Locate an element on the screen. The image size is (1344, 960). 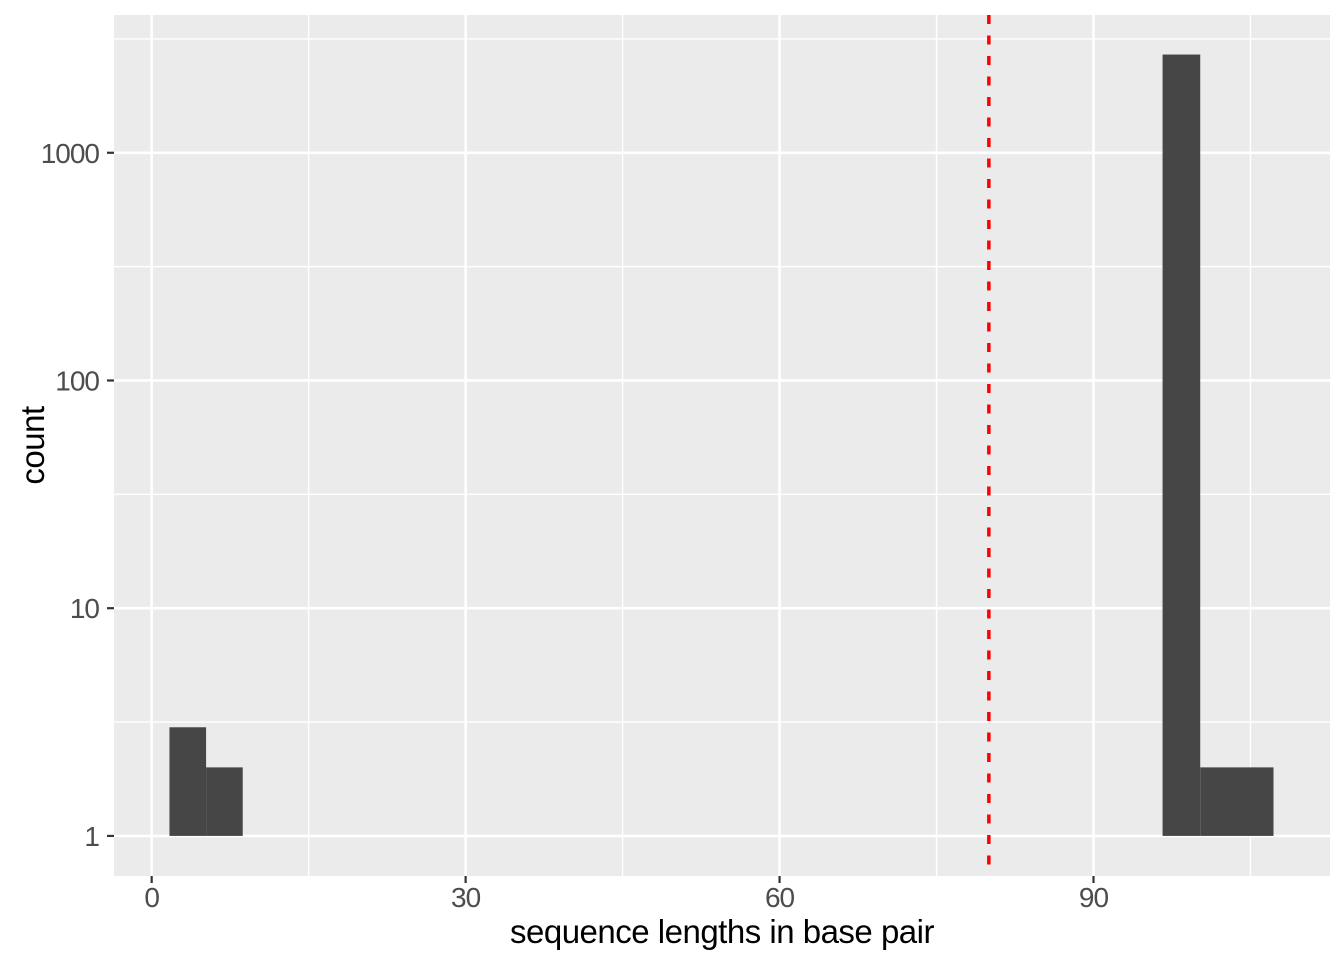
x-axis-title: sequence lengths in base pair is located at coordinates (722, 931).